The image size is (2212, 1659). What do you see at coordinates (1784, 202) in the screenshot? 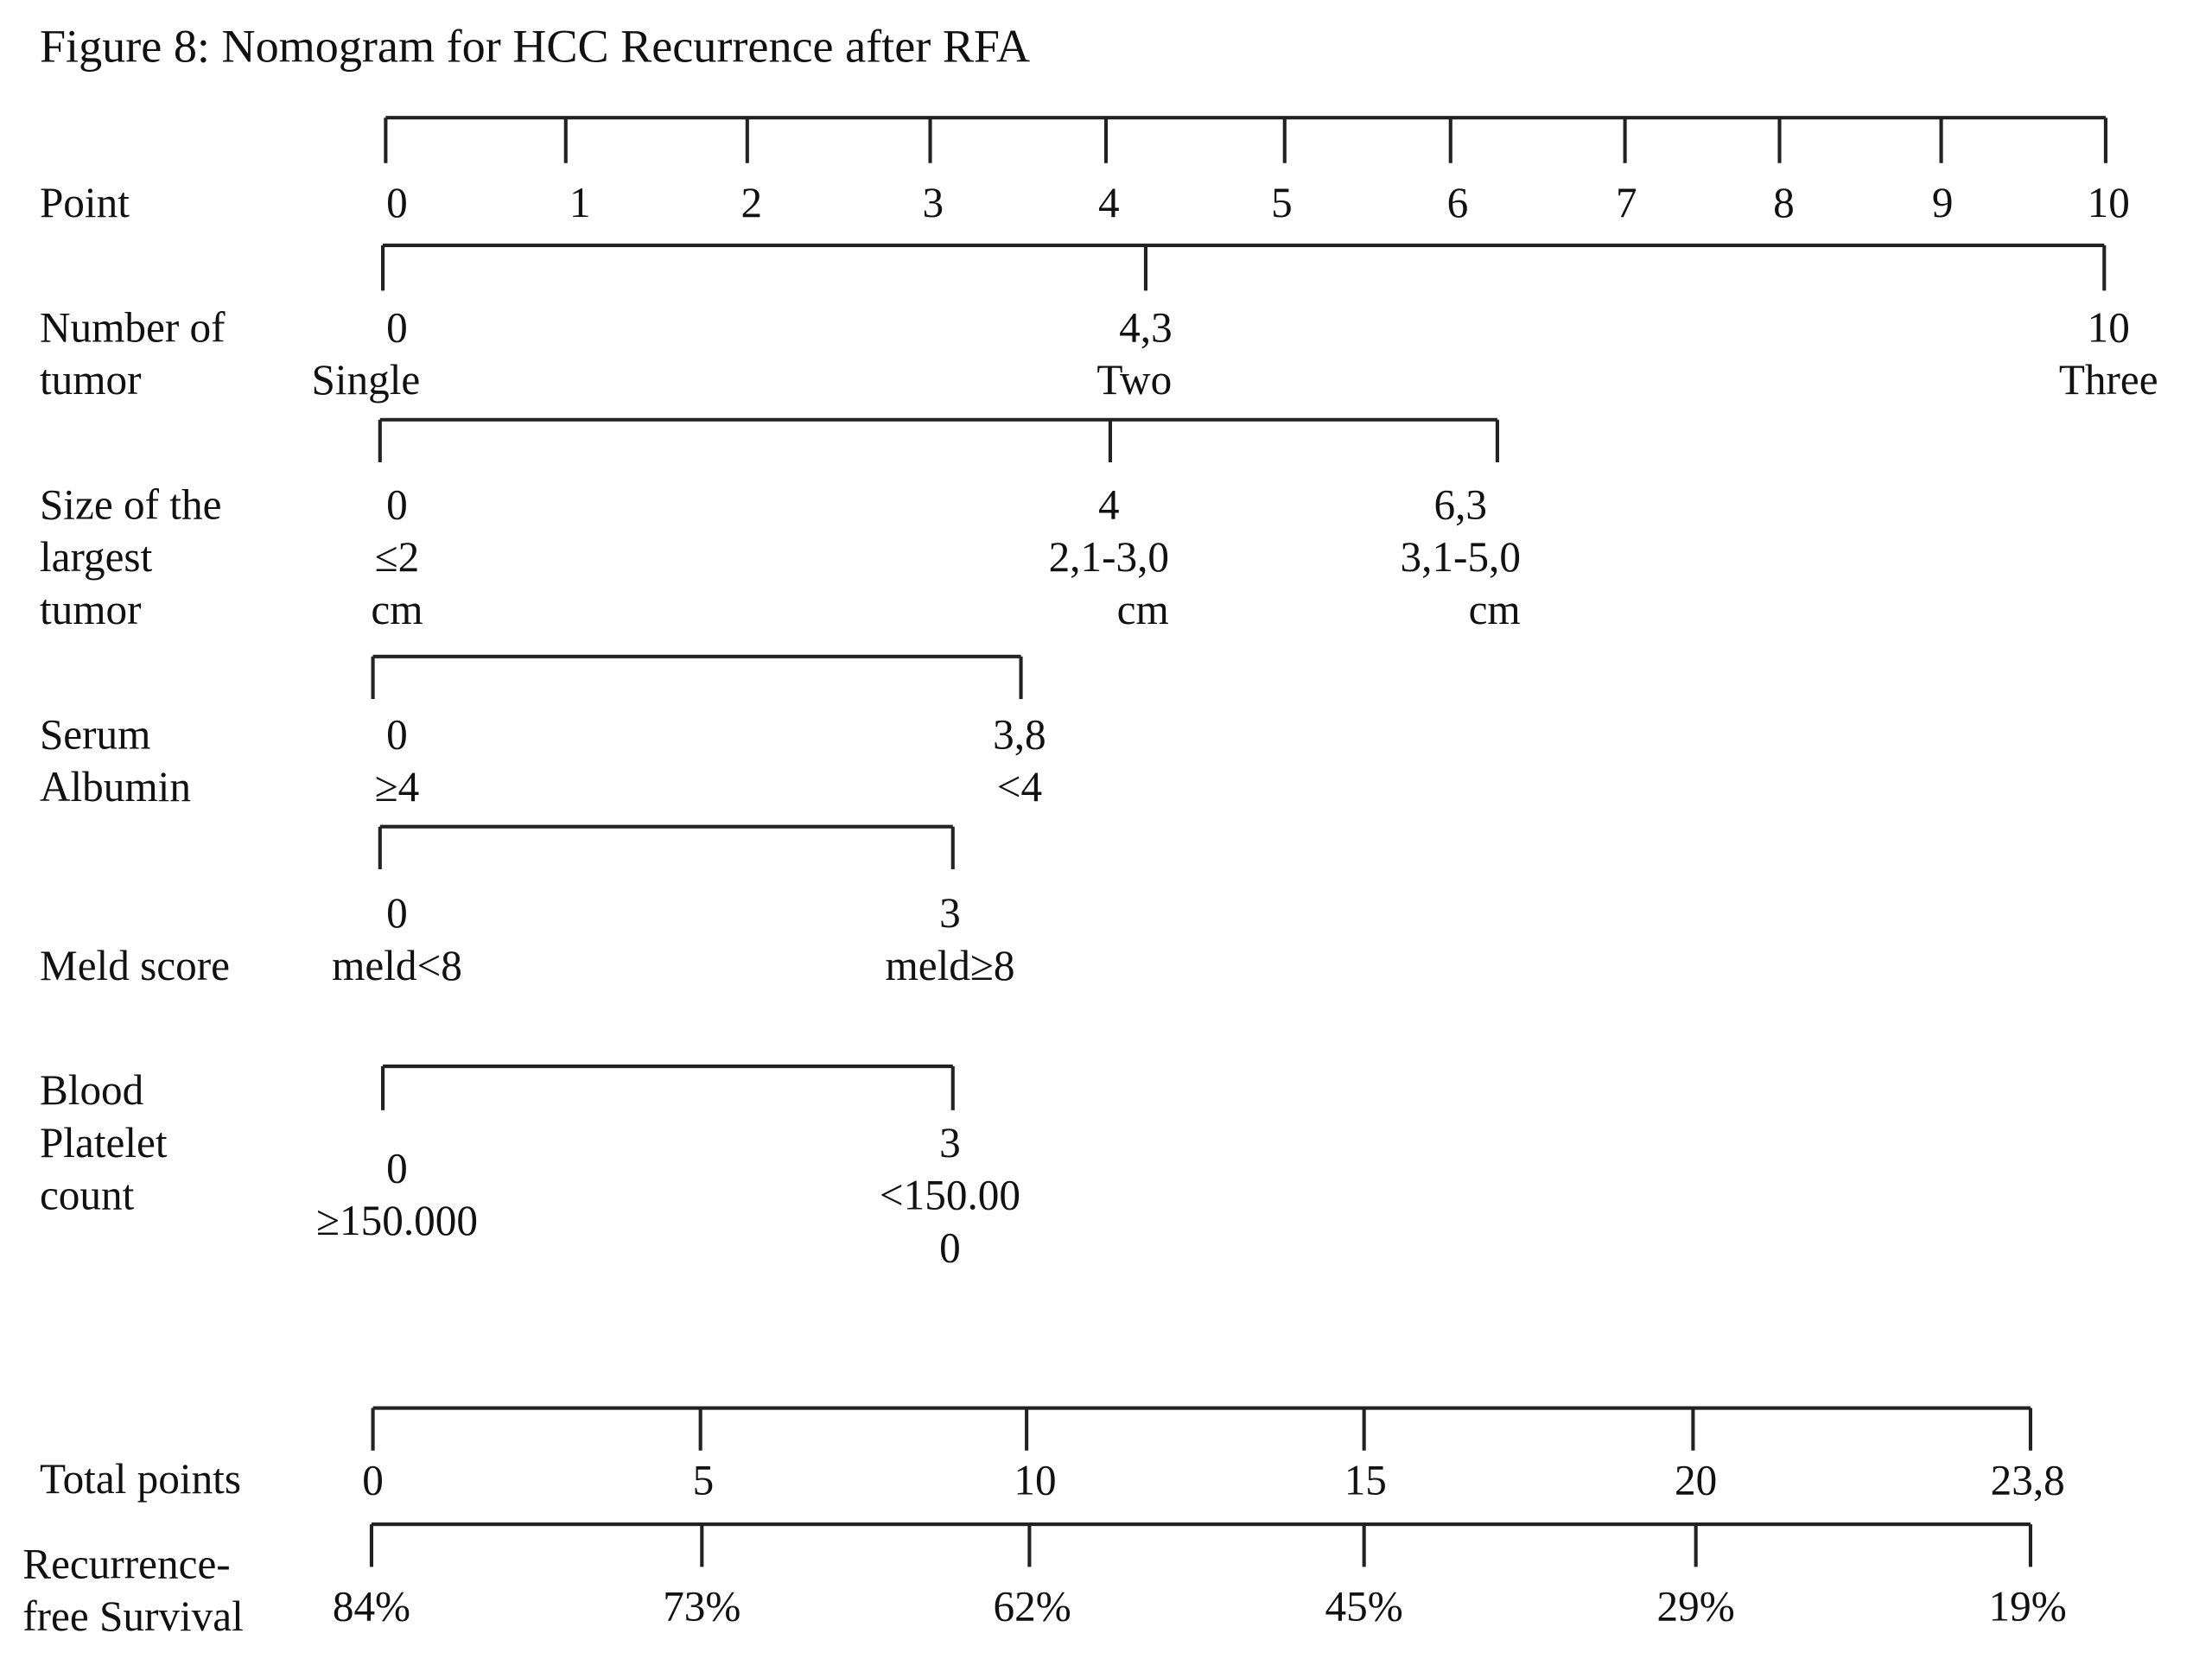
I see `tick-label: 8` at bounding box center [1784, 202].